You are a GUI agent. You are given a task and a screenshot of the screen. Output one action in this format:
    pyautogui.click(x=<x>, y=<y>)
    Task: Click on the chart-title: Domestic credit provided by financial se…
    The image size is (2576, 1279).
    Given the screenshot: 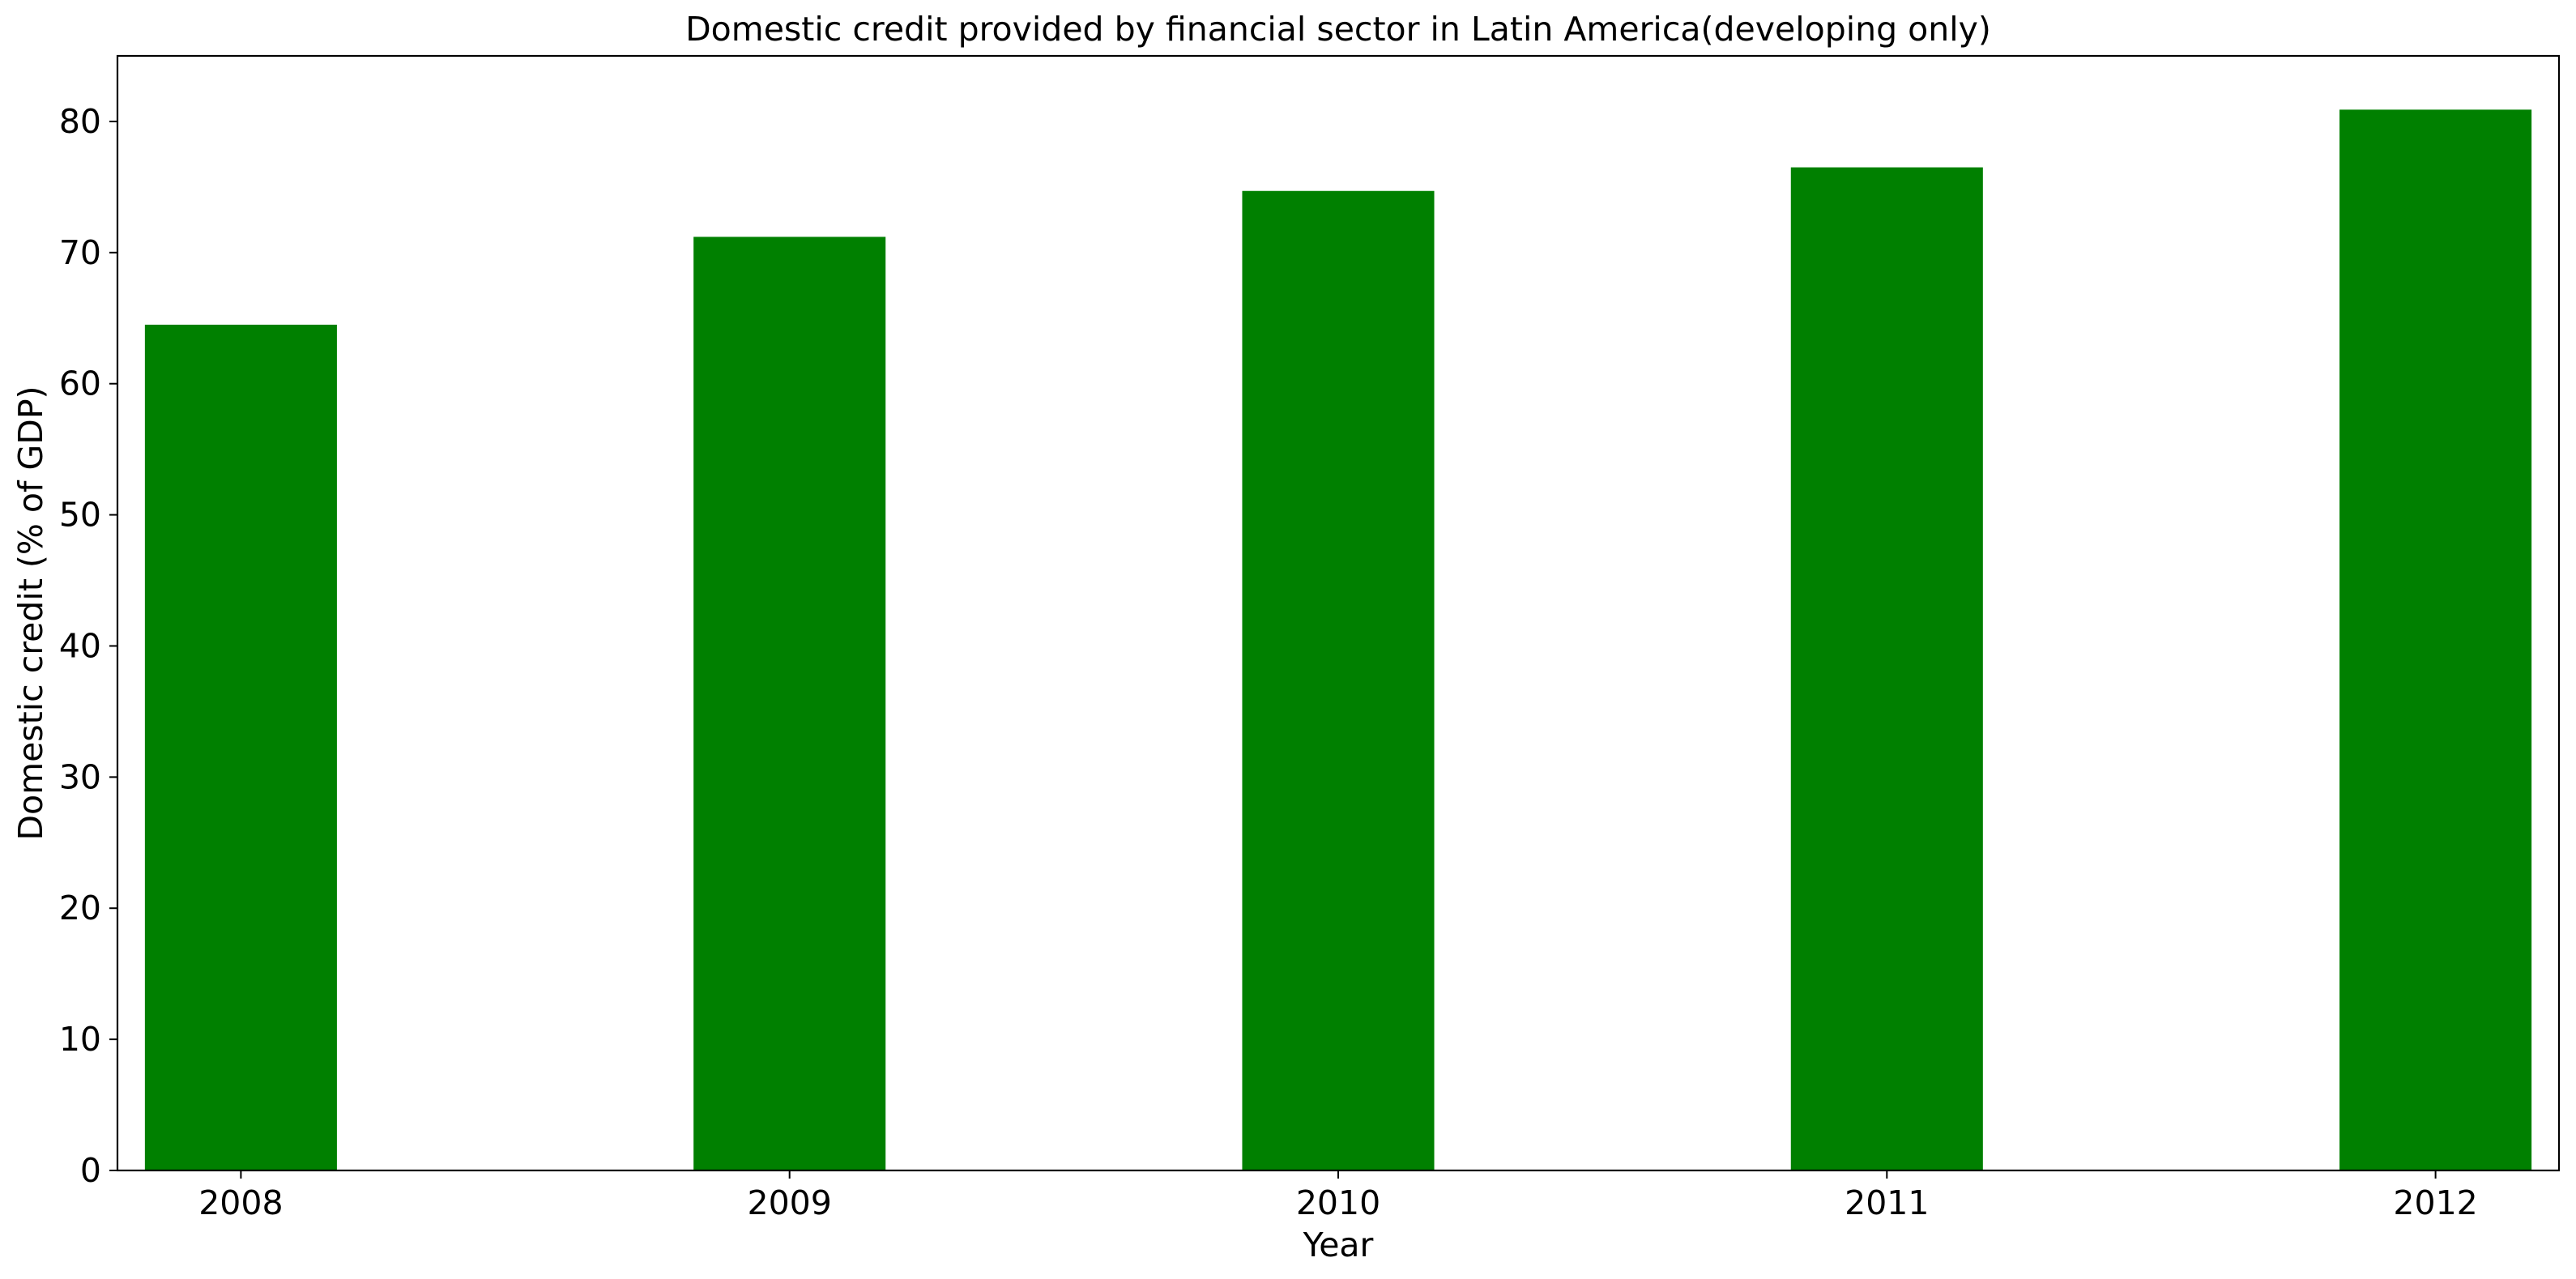 What is the action you would take?
    pyautogui.click(x=1338, y=29)
    